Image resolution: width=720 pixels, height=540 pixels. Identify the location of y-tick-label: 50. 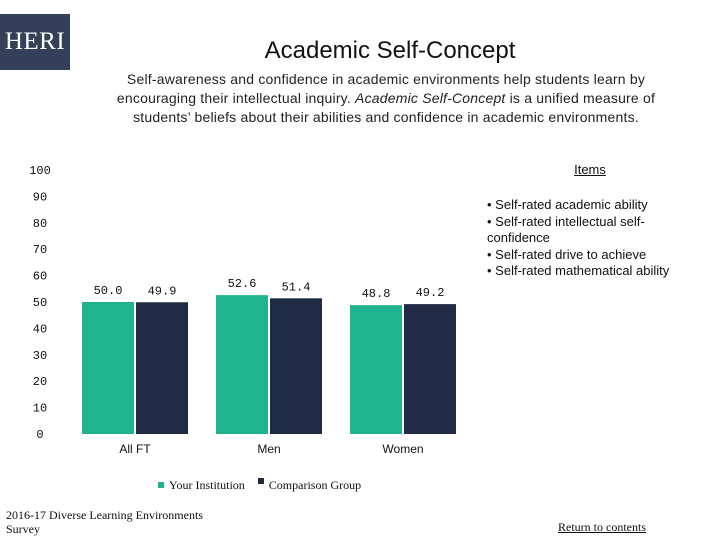
(40, 303).